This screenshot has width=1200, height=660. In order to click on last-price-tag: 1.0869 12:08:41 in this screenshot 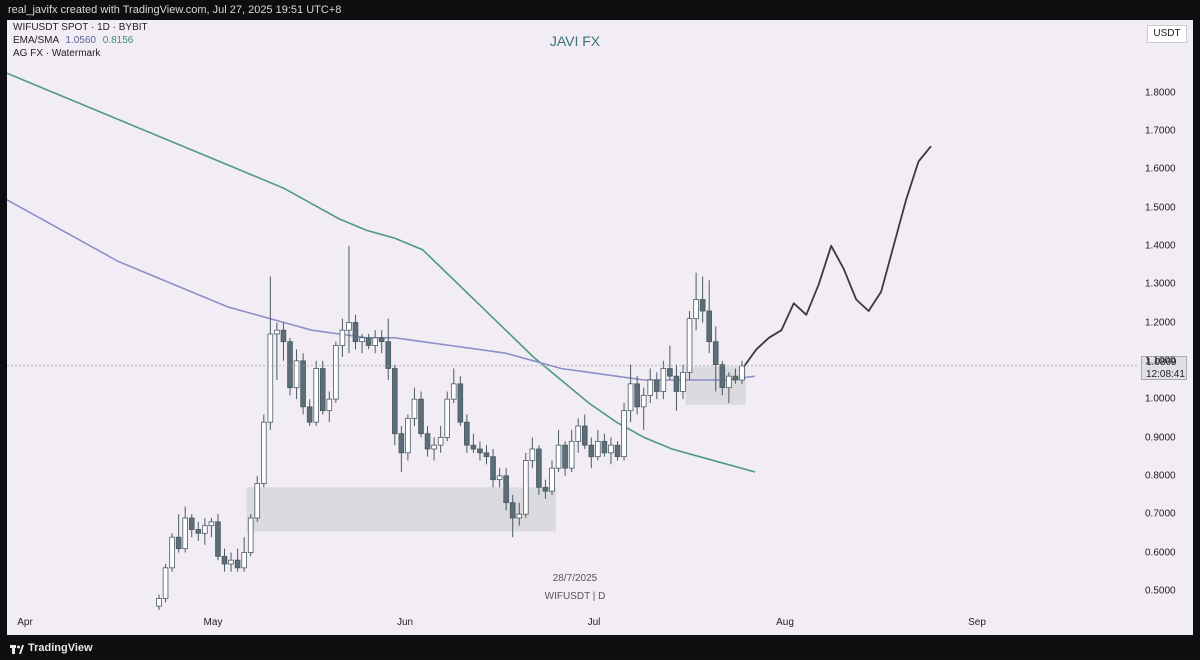, I will do `click(1164, 368)`.